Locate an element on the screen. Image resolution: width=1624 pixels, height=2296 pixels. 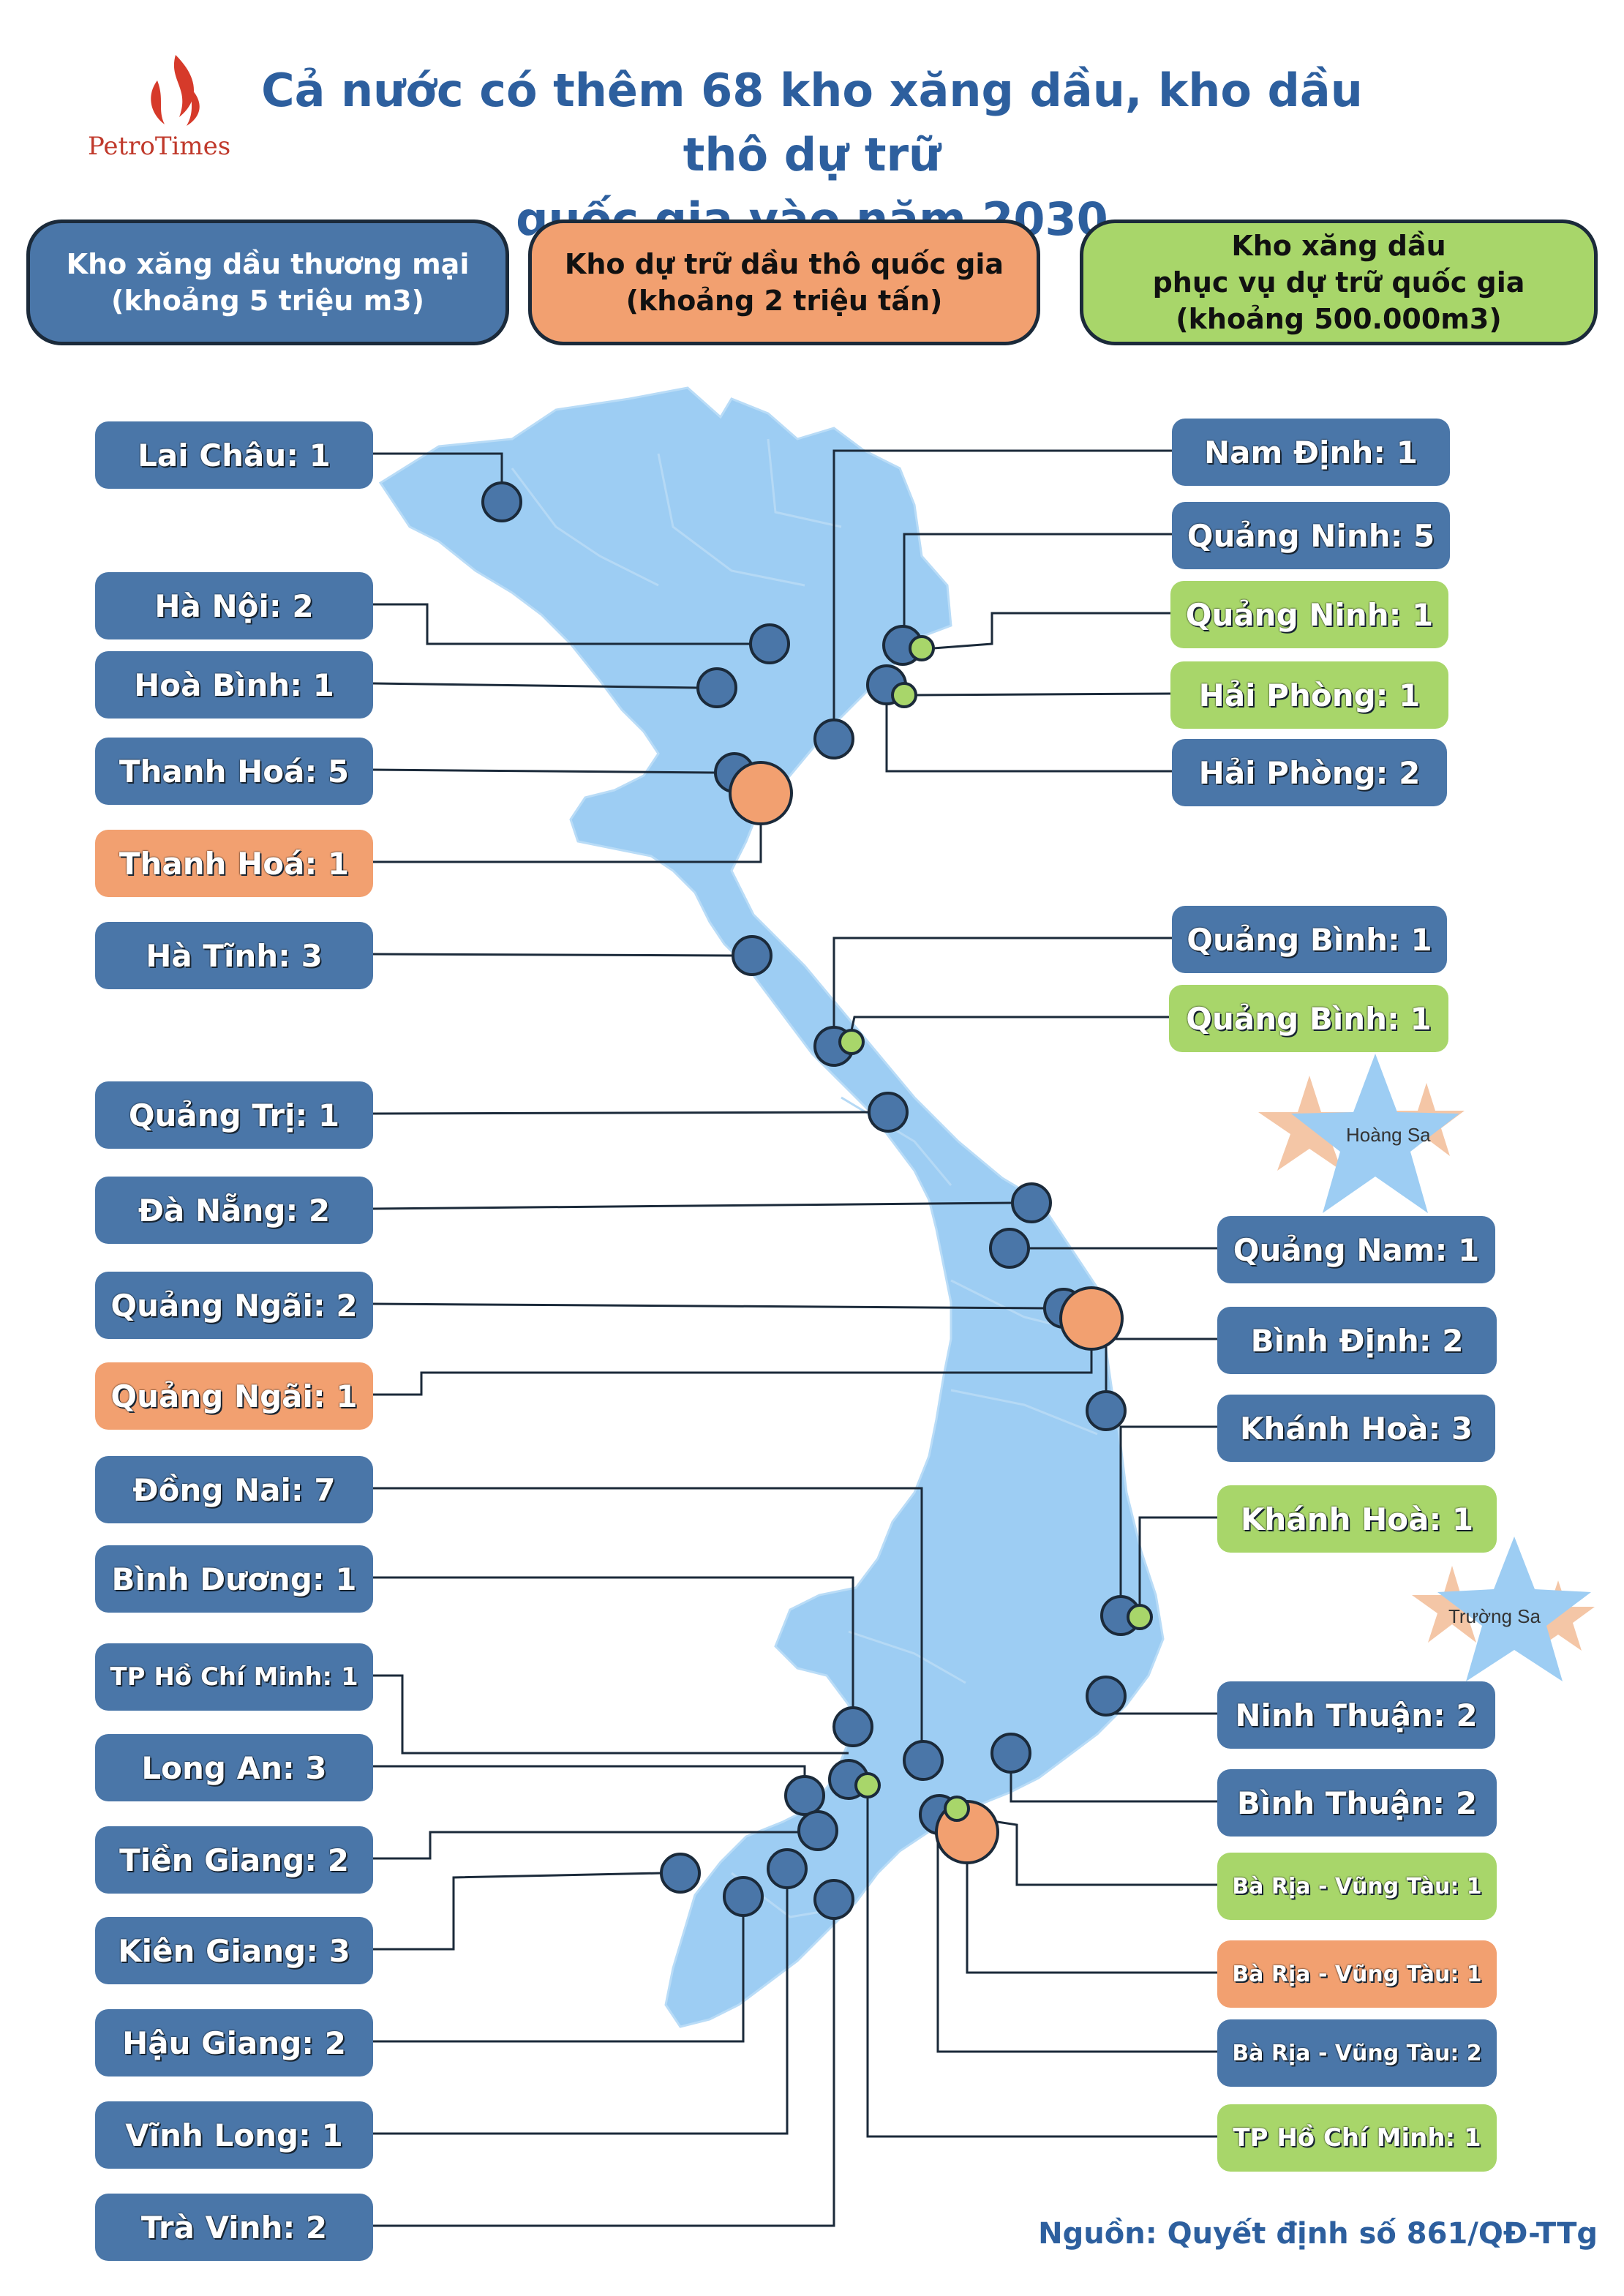
province-label-commercial: Hà Tĩnh: 3 is located at coordinates (234, 955).